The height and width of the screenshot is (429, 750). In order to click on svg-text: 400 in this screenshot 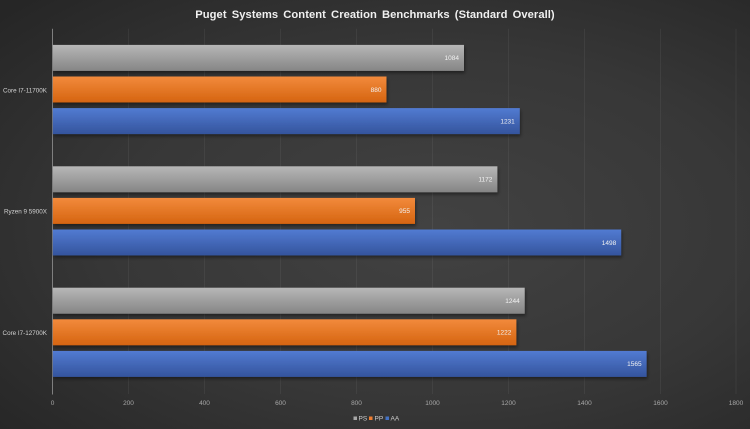, I will do `click(204, 403)`.